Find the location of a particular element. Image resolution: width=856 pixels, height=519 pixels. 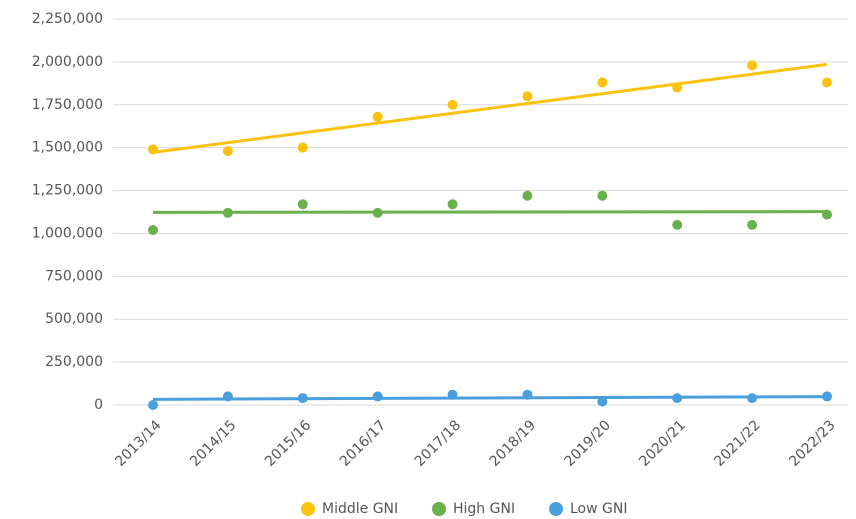

x-tick-label: 2016/17 is located at coordinates (363, 443).